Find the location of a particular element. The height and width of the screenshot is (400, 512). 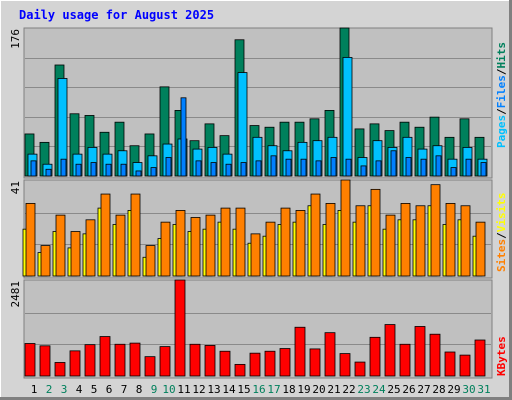

x-tick-label-day-17: 17 is located at coordinates (273, 389).